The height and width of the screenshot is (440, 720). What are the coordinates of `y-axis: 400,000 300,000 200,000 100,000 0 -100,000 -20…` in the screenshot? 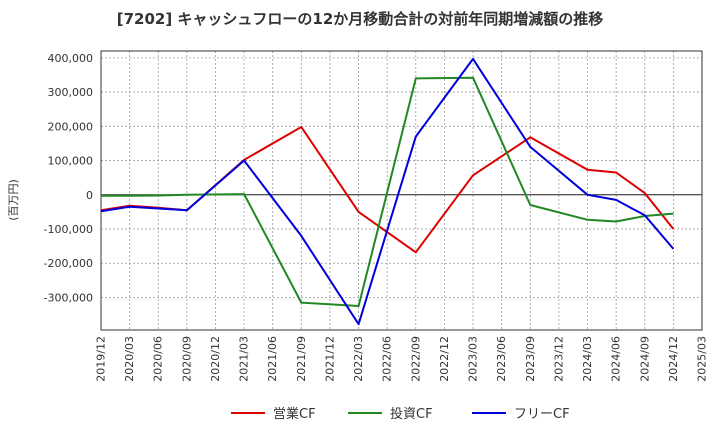 It's located at (68, 178).